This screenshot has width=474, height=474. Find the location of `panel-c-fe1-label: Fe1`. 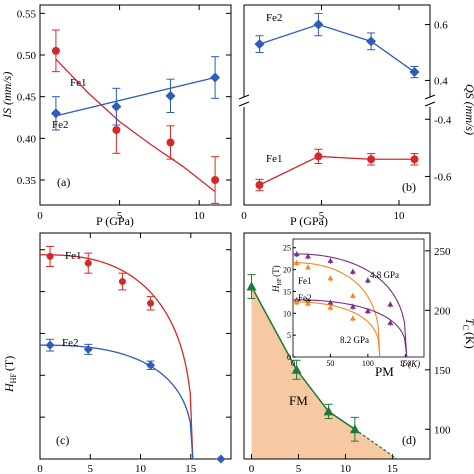

panel-c-fe1-label: Fe1 is located at coordinates (73, 256).